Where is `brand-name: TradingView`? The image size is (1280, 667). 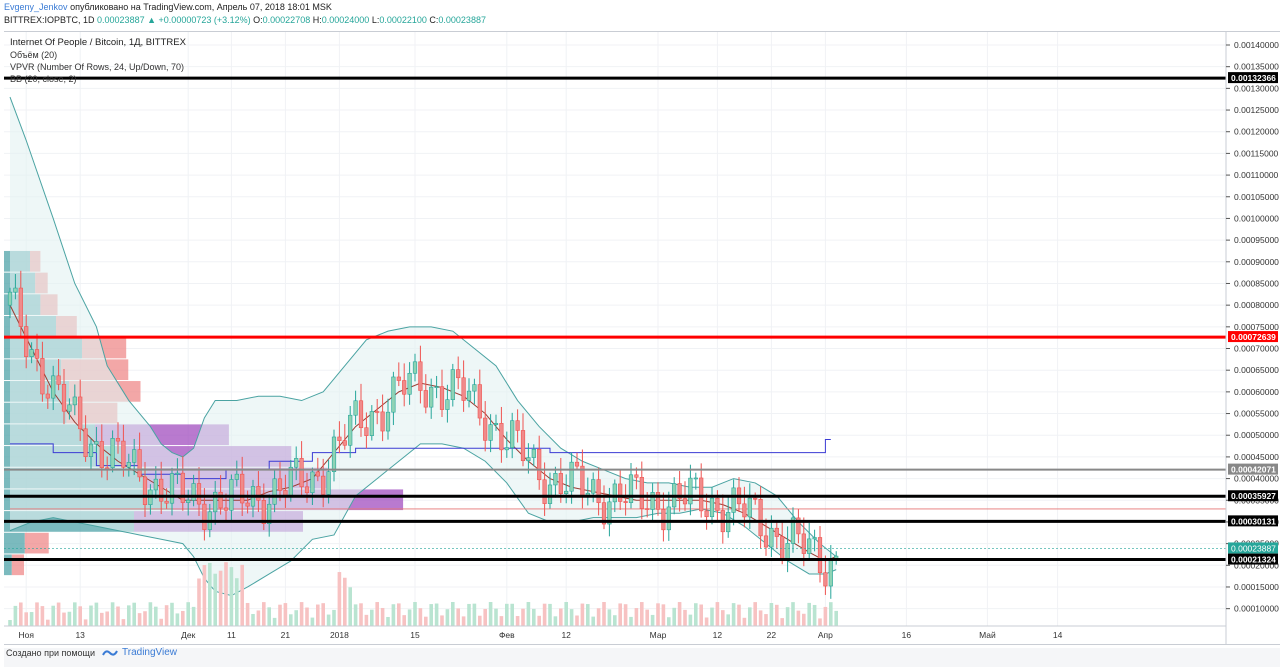
brand-name: TradingView is located at coordinates (150, 652).